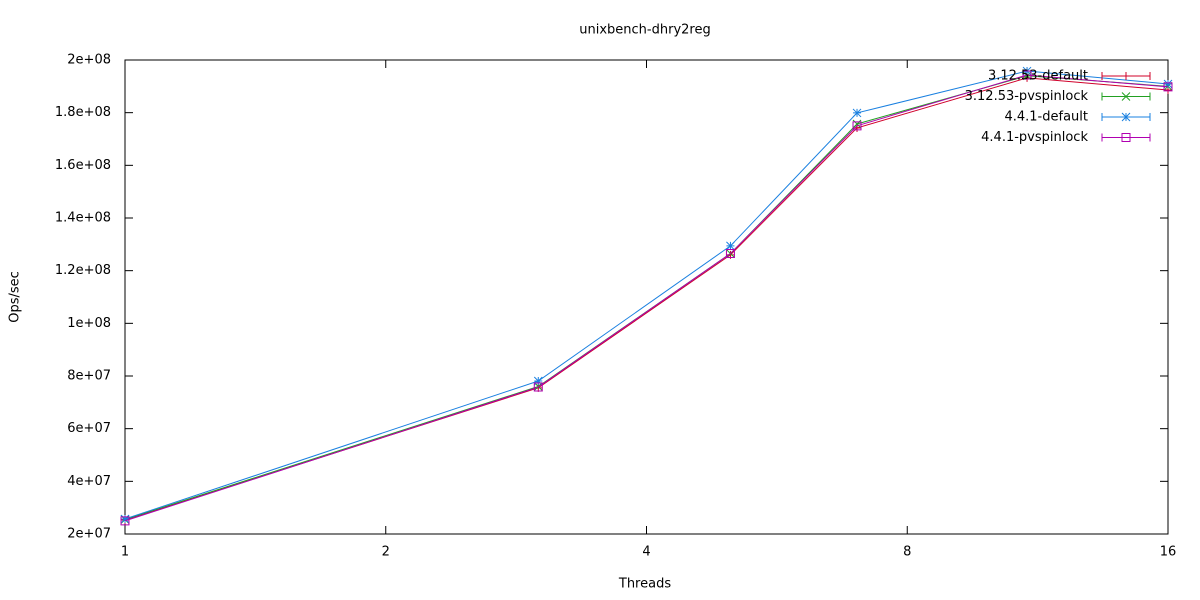 The image size is (1200, 600). Describe the element at coordinates (89, 323) in the screenshot. I see `y-tick-label: 1e+08` at that location.